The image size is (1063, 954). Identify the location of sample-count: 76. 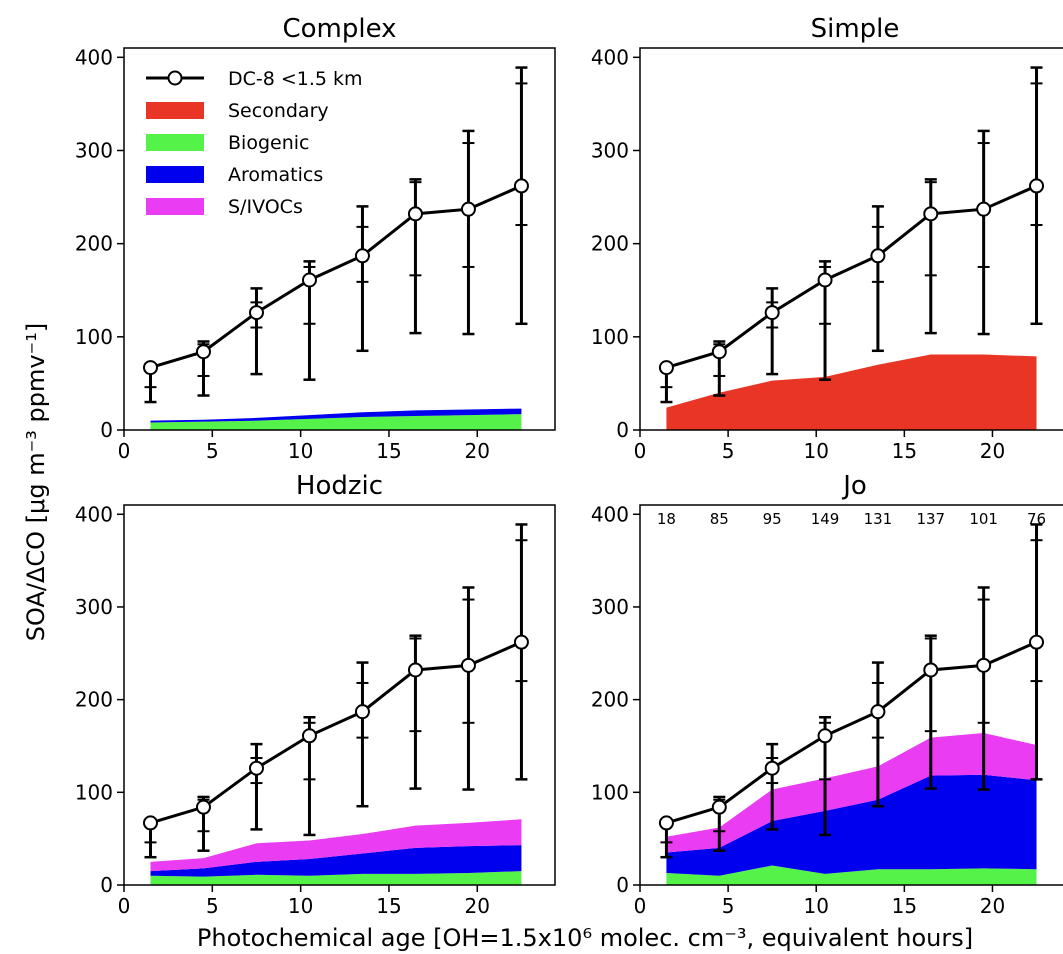
(1036, 519).